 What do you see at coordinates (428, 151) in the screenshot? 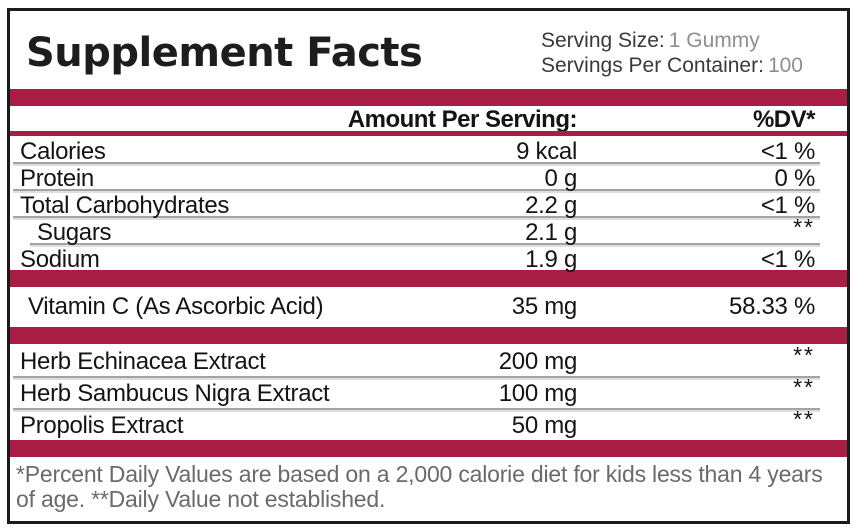
I see `table-row: Calories 9 kcal <1 %` at bounding box center [428, 151].